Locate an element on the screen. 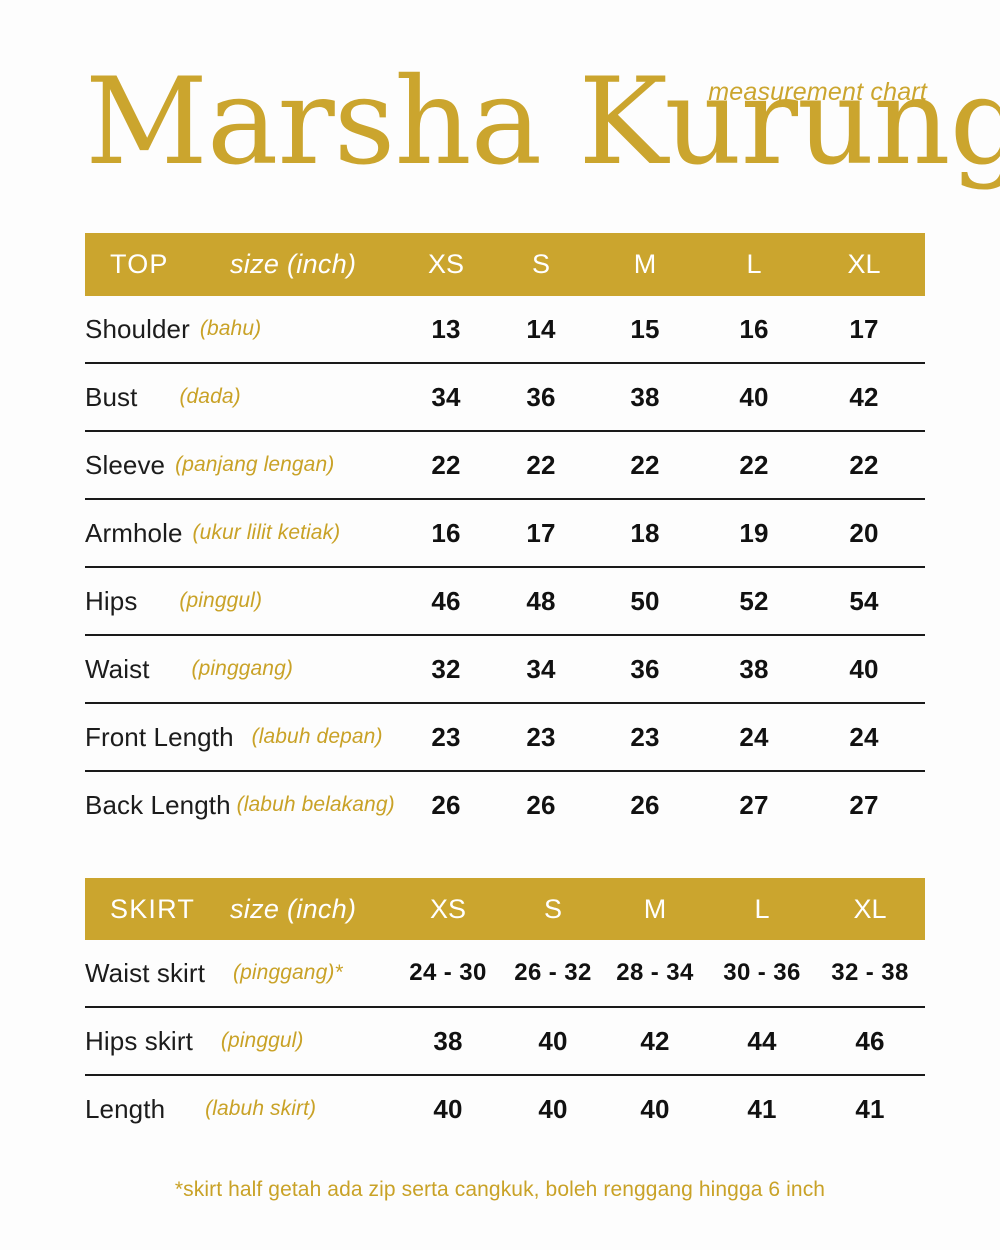 The height and width of the screenshot is (1250, 1000). size-column-header-xs: XS is located at coordinates (446, 264).